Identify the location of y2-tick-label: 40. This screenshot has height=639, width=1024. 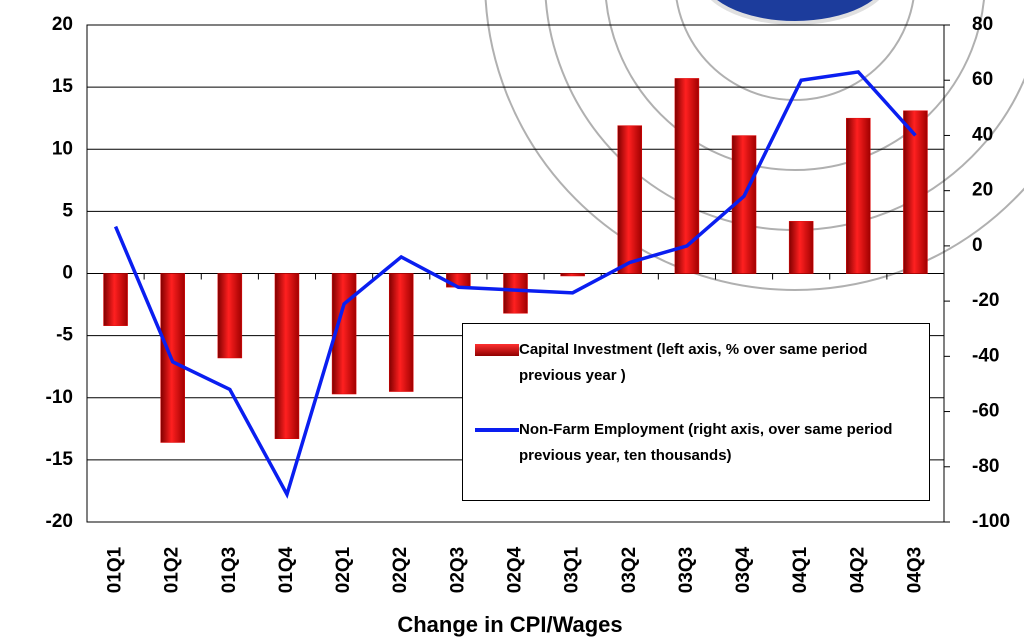
(982, 134).